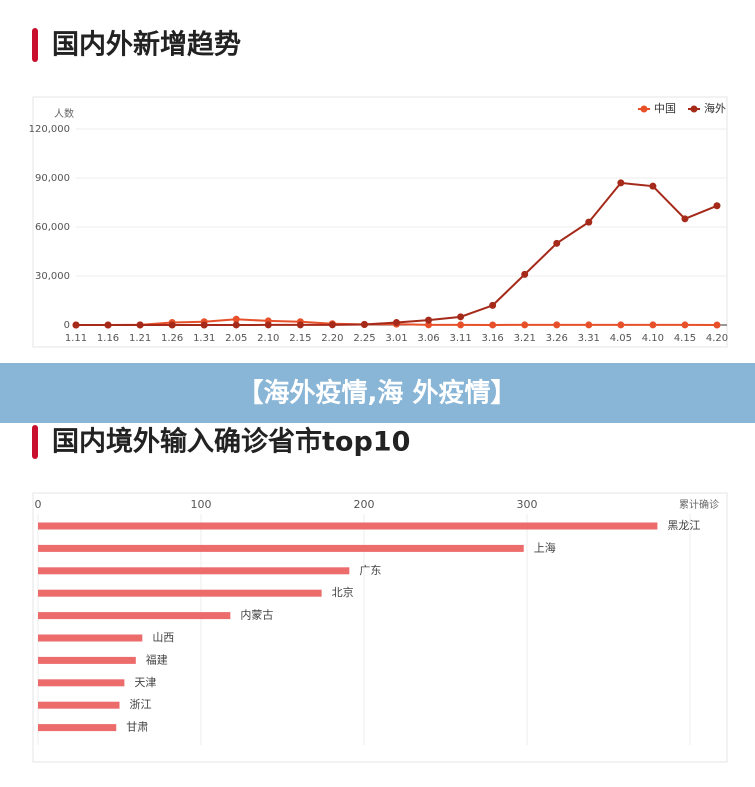 This screenshot has height=787, width=755. What do you see at coordinates (163, 637) in the screenshot?
I see `bar-label: 山西` at bounding box center [163, 637].